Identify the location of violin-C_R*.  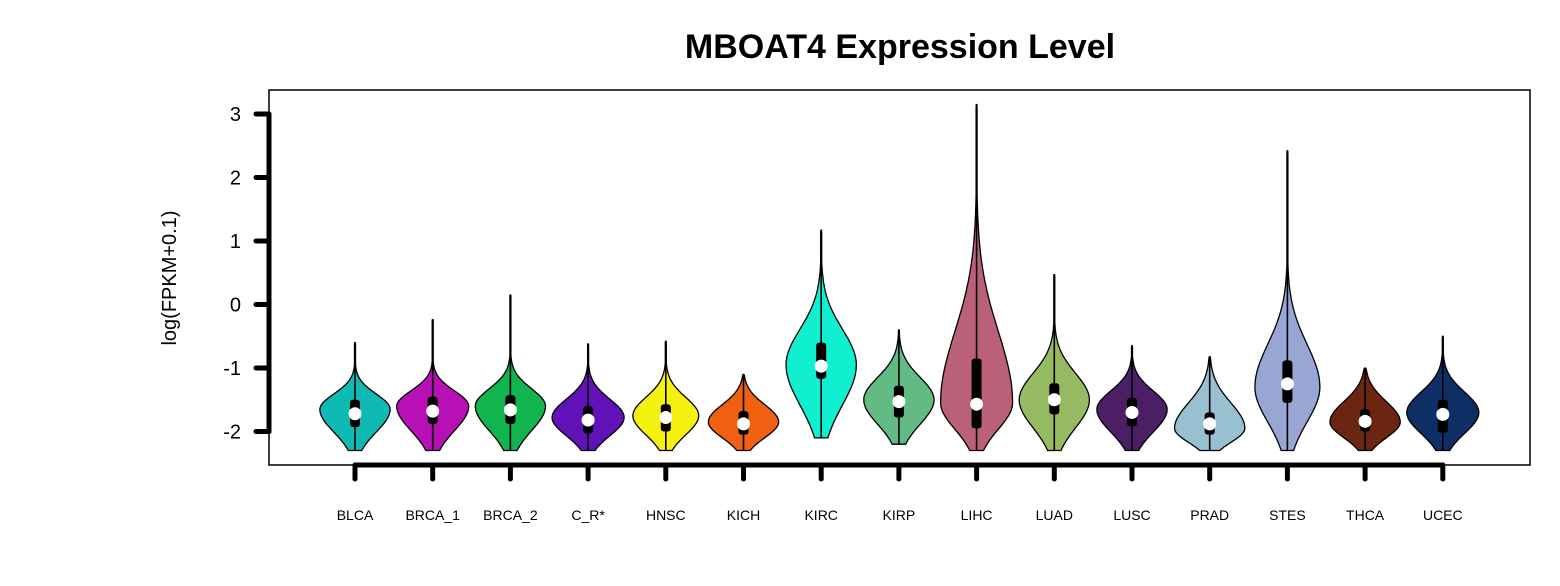
(588, 397).